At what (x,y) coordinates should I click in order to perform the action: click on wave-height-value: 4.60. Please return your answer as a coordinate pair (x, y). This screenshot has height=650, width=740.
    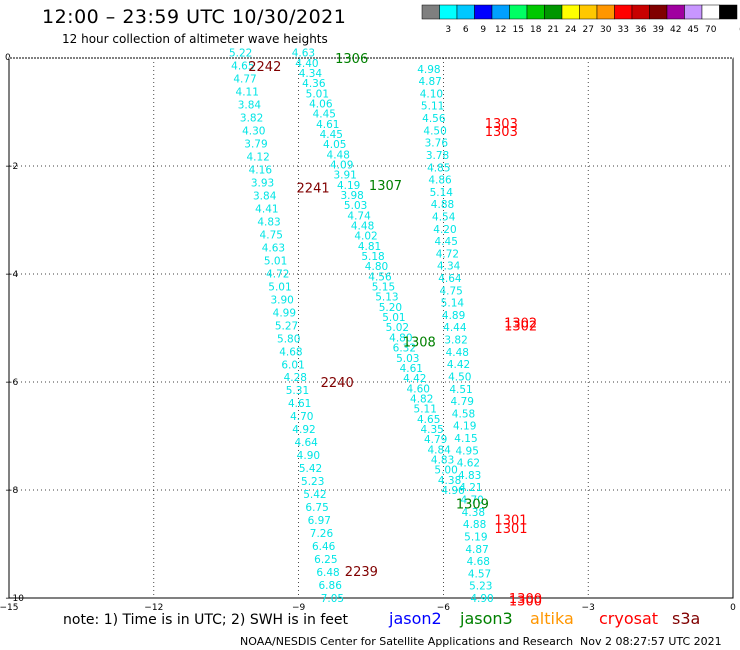
    Looking at the image, I should click on (418, 389).